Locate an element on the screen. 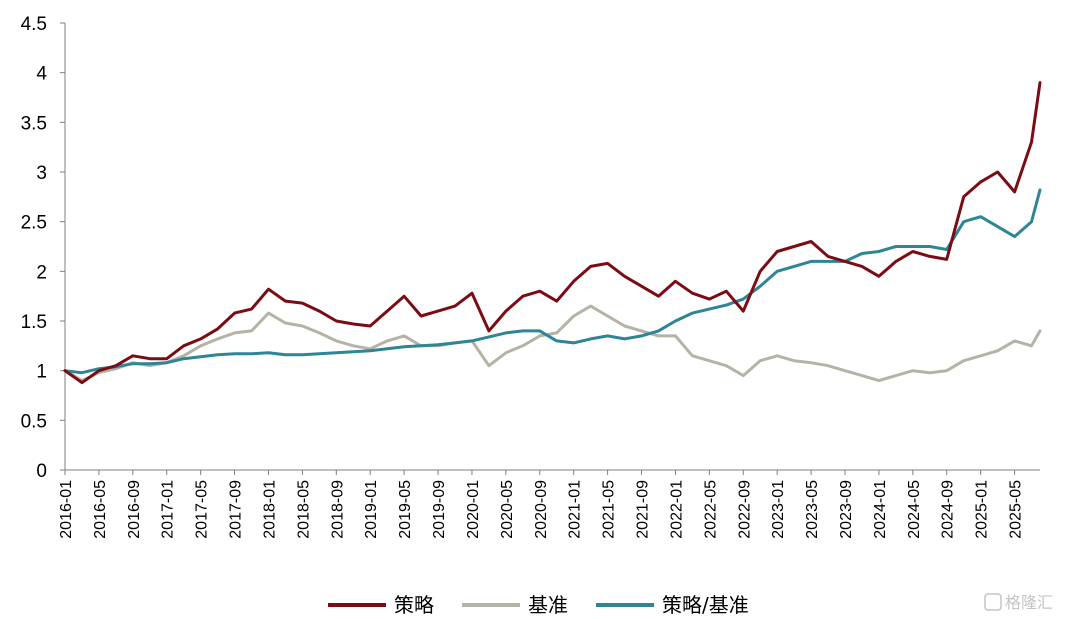 This screenshot has height=619, width=1080. y-tick-label: 0 is located at coordinates (41, 471).